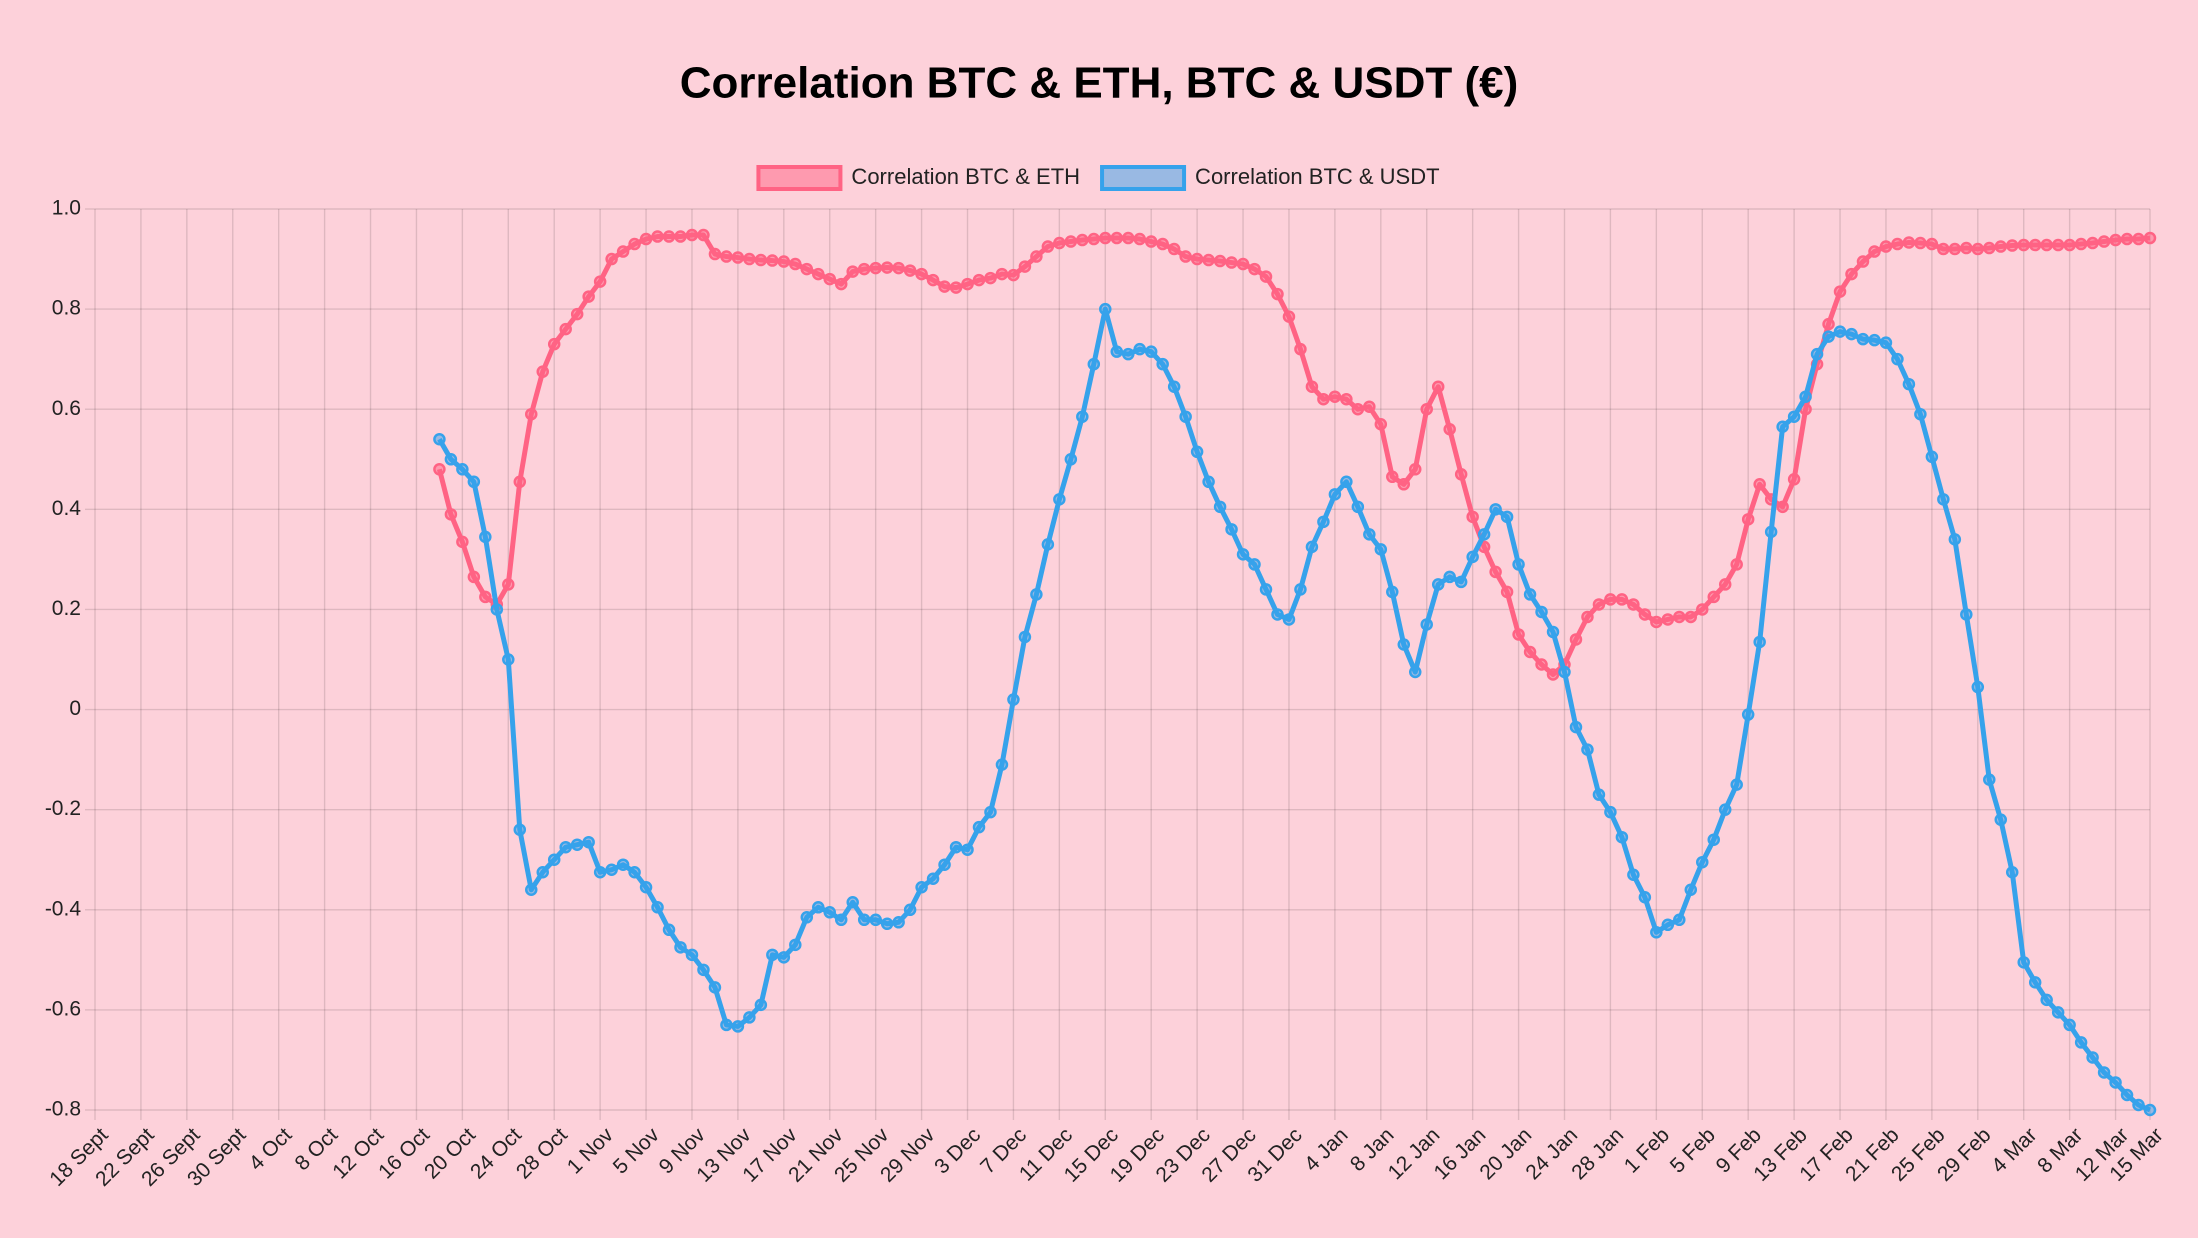 The height and width of the screenshot is (1238, 2198). What do you see at coordinates (1693, 1150) in the screenshot?
I see `x-tick-label: 5 Feb` at bounding box center [1693, 1150].